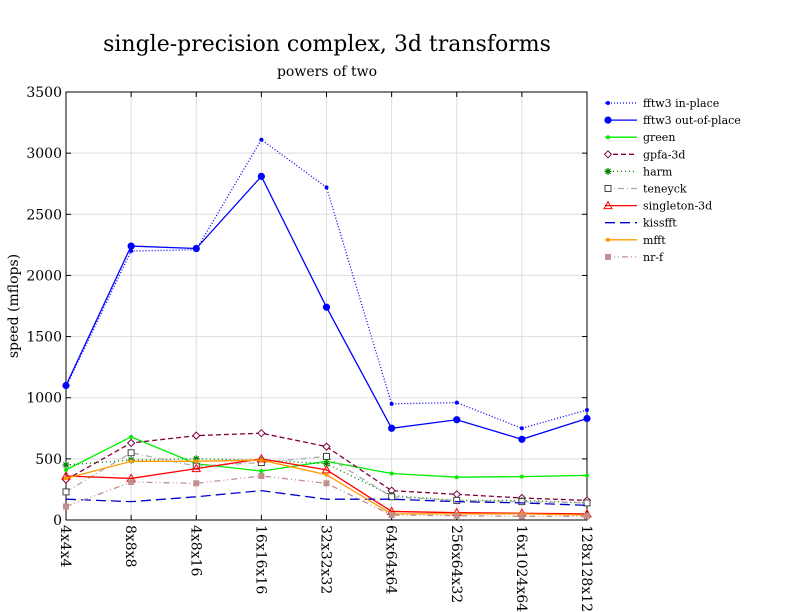 Image resolution: width=792 pixels, height=612 pixels. What do you see at coordinates (14, 306) in the screenshot?
I see `y-axis-label: speed (mflops)` at bounding box center [14, 306].